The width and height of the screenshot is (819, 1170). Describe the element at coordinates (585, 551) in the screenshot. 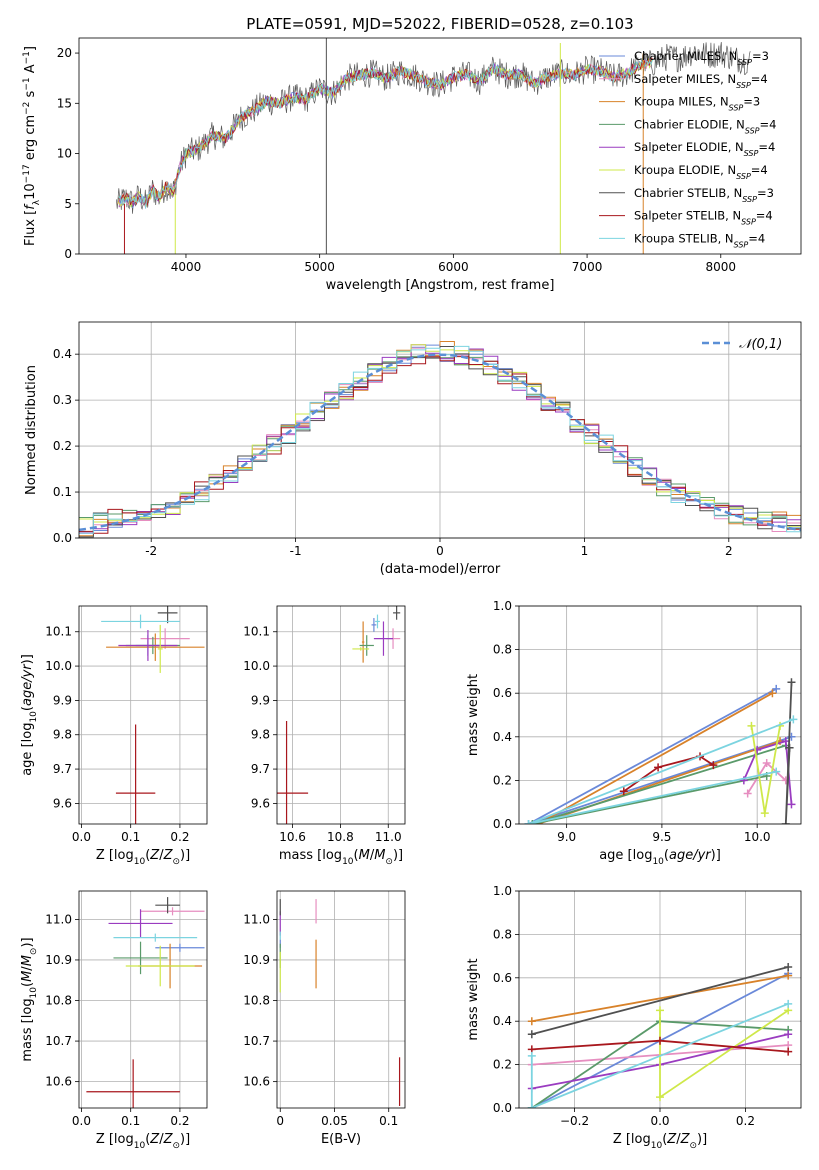

I see `x-tick-label: 1` at that location.